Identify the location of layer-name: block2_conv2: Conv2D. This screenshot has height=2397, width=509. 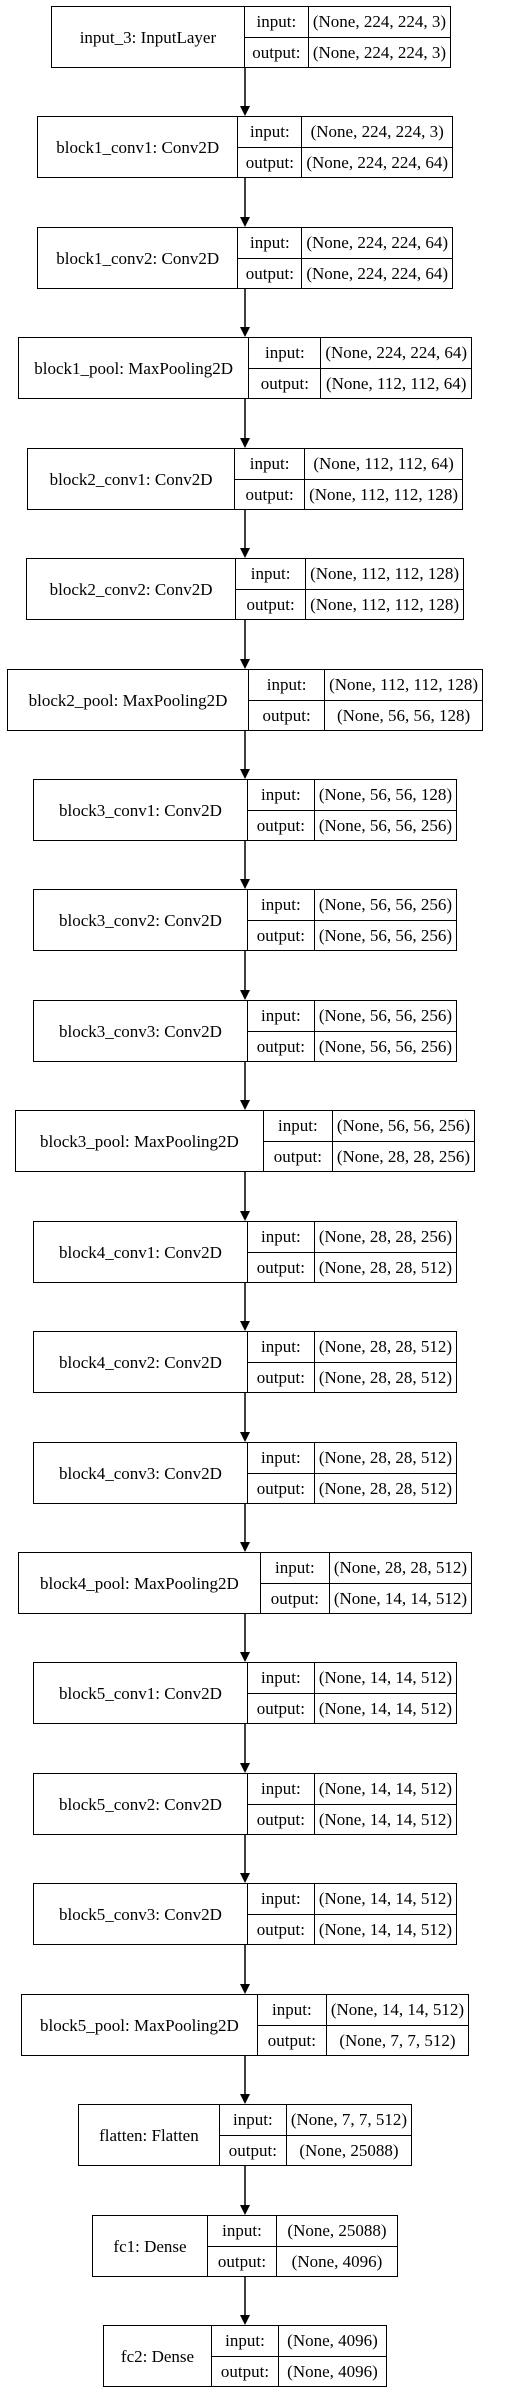
(132, 589).